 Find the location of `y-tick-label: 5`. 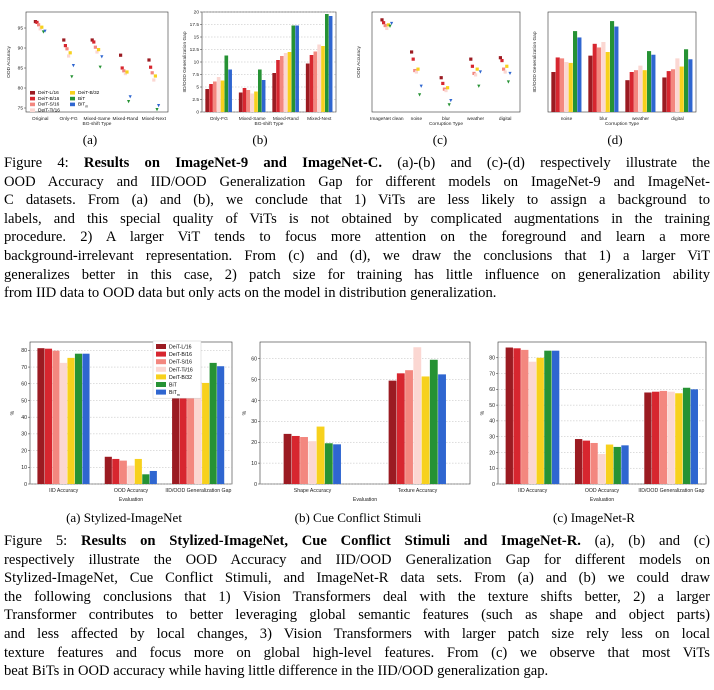

y-tick-label: 5 is located at coordinates (197, 88).